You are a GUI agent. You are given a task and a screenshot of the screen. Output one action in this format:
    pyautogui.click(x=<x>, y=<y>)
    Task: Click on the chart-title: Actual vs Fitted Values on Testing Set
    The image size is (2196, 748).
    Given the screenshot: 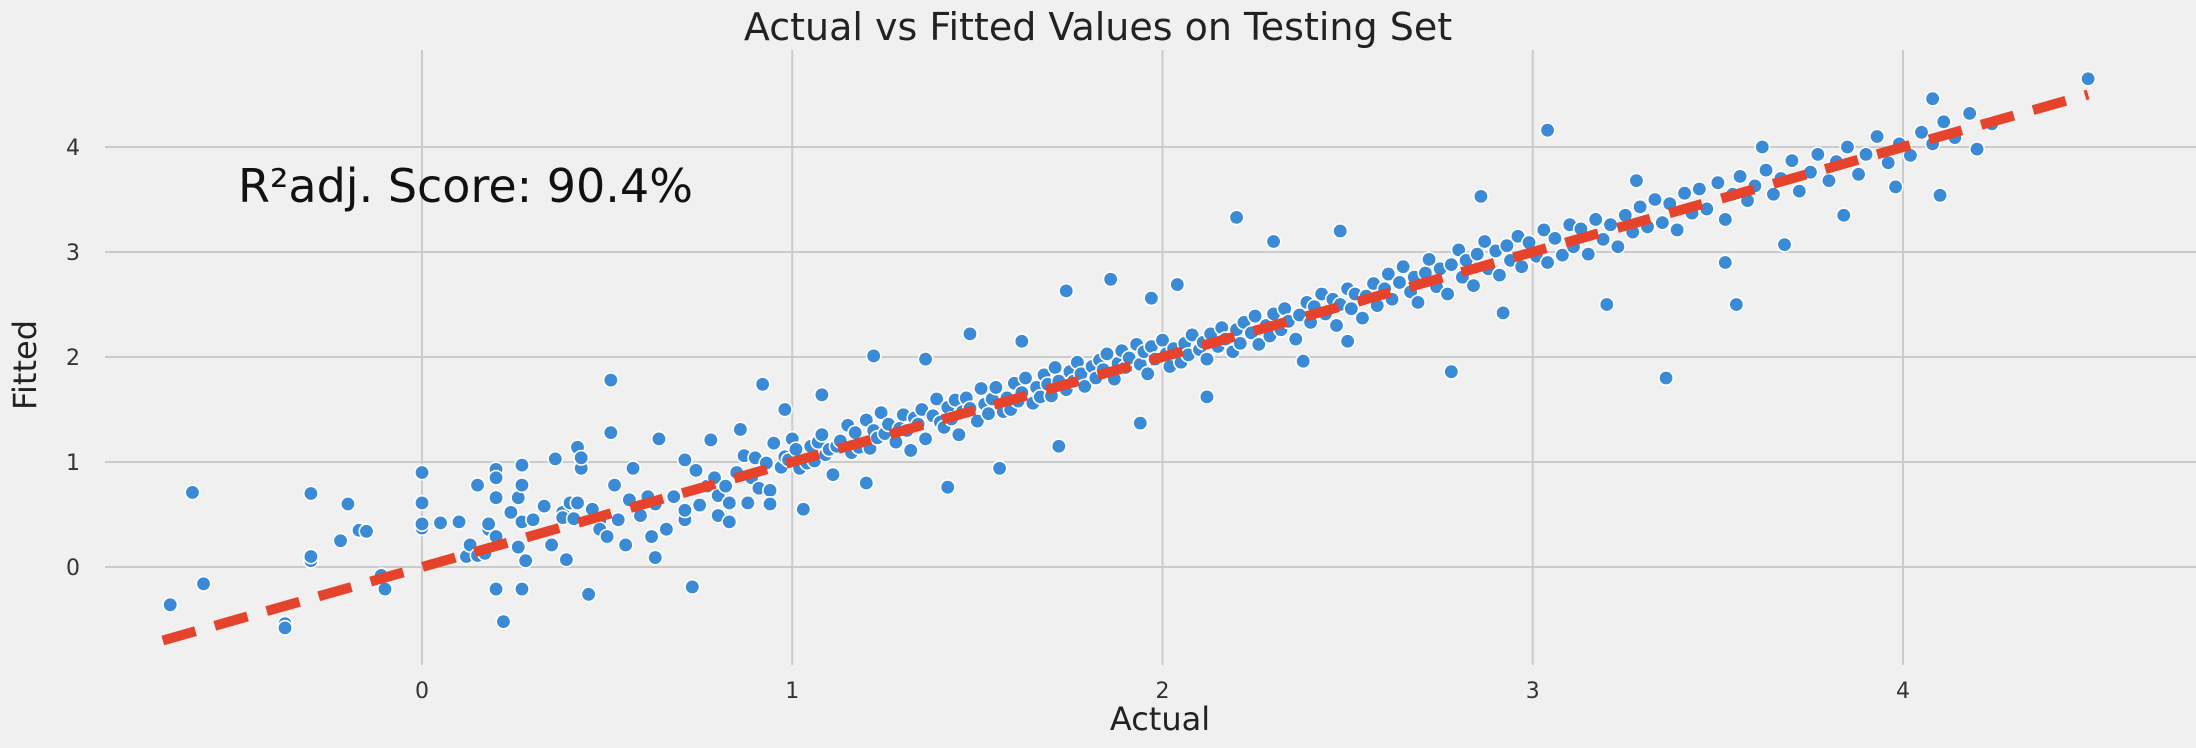 What is the action you would take?
    pyautogui.click(x=1098, y=27)
    